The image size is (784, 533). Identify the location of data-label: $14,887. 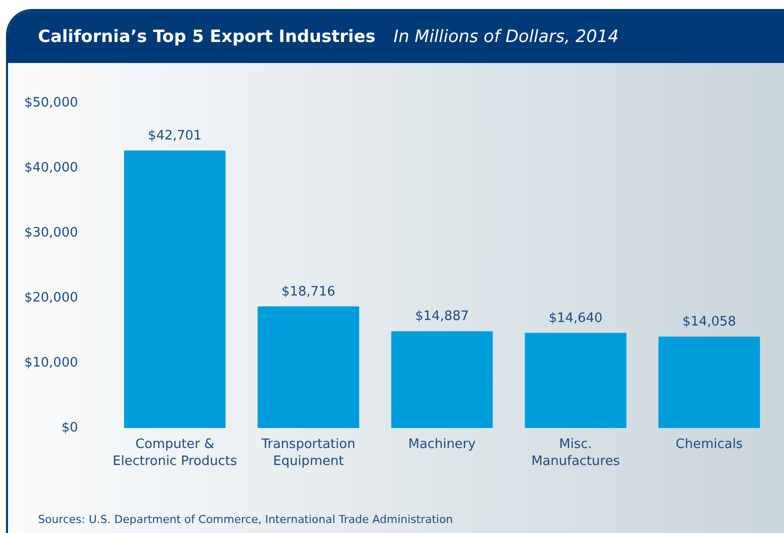
(442, 316).